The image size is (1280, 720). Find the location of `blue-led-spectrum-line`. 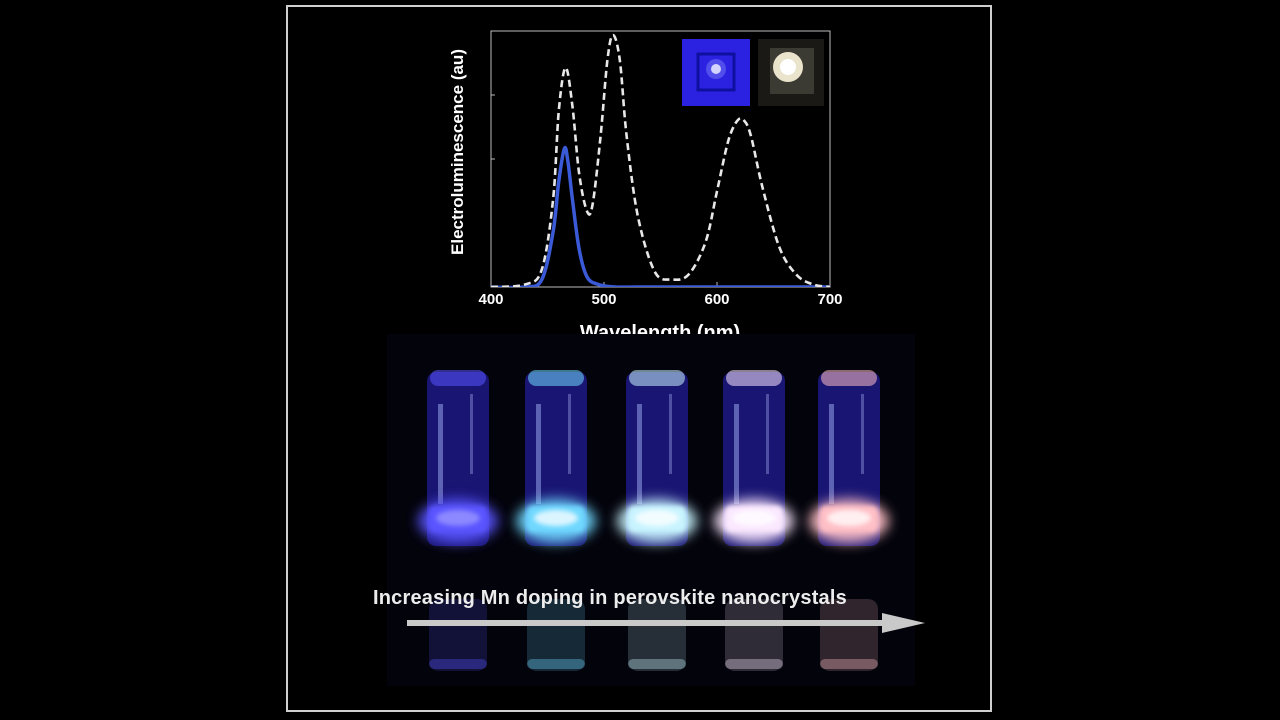

blue-led-spectrum-line is located at coordinates (660, 216).